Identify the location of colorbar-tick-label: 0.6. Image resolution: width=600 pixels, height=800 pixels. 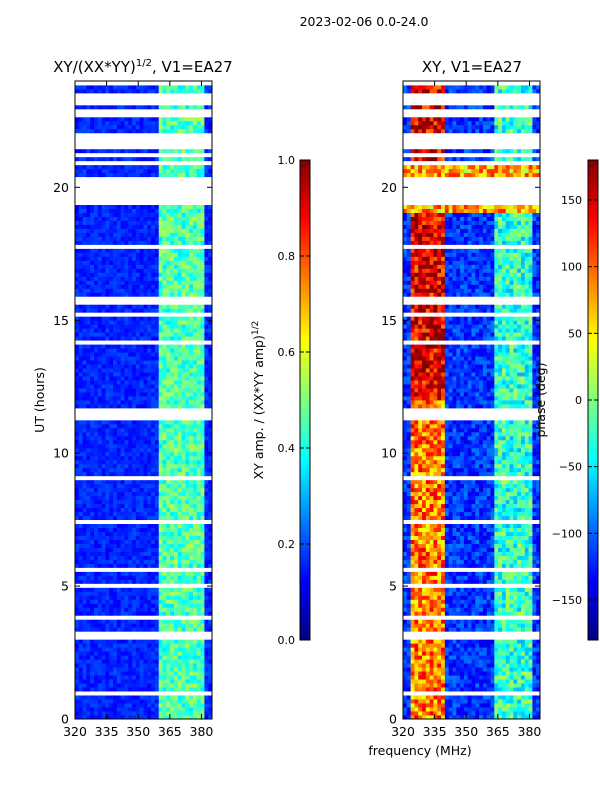
(287, 352).